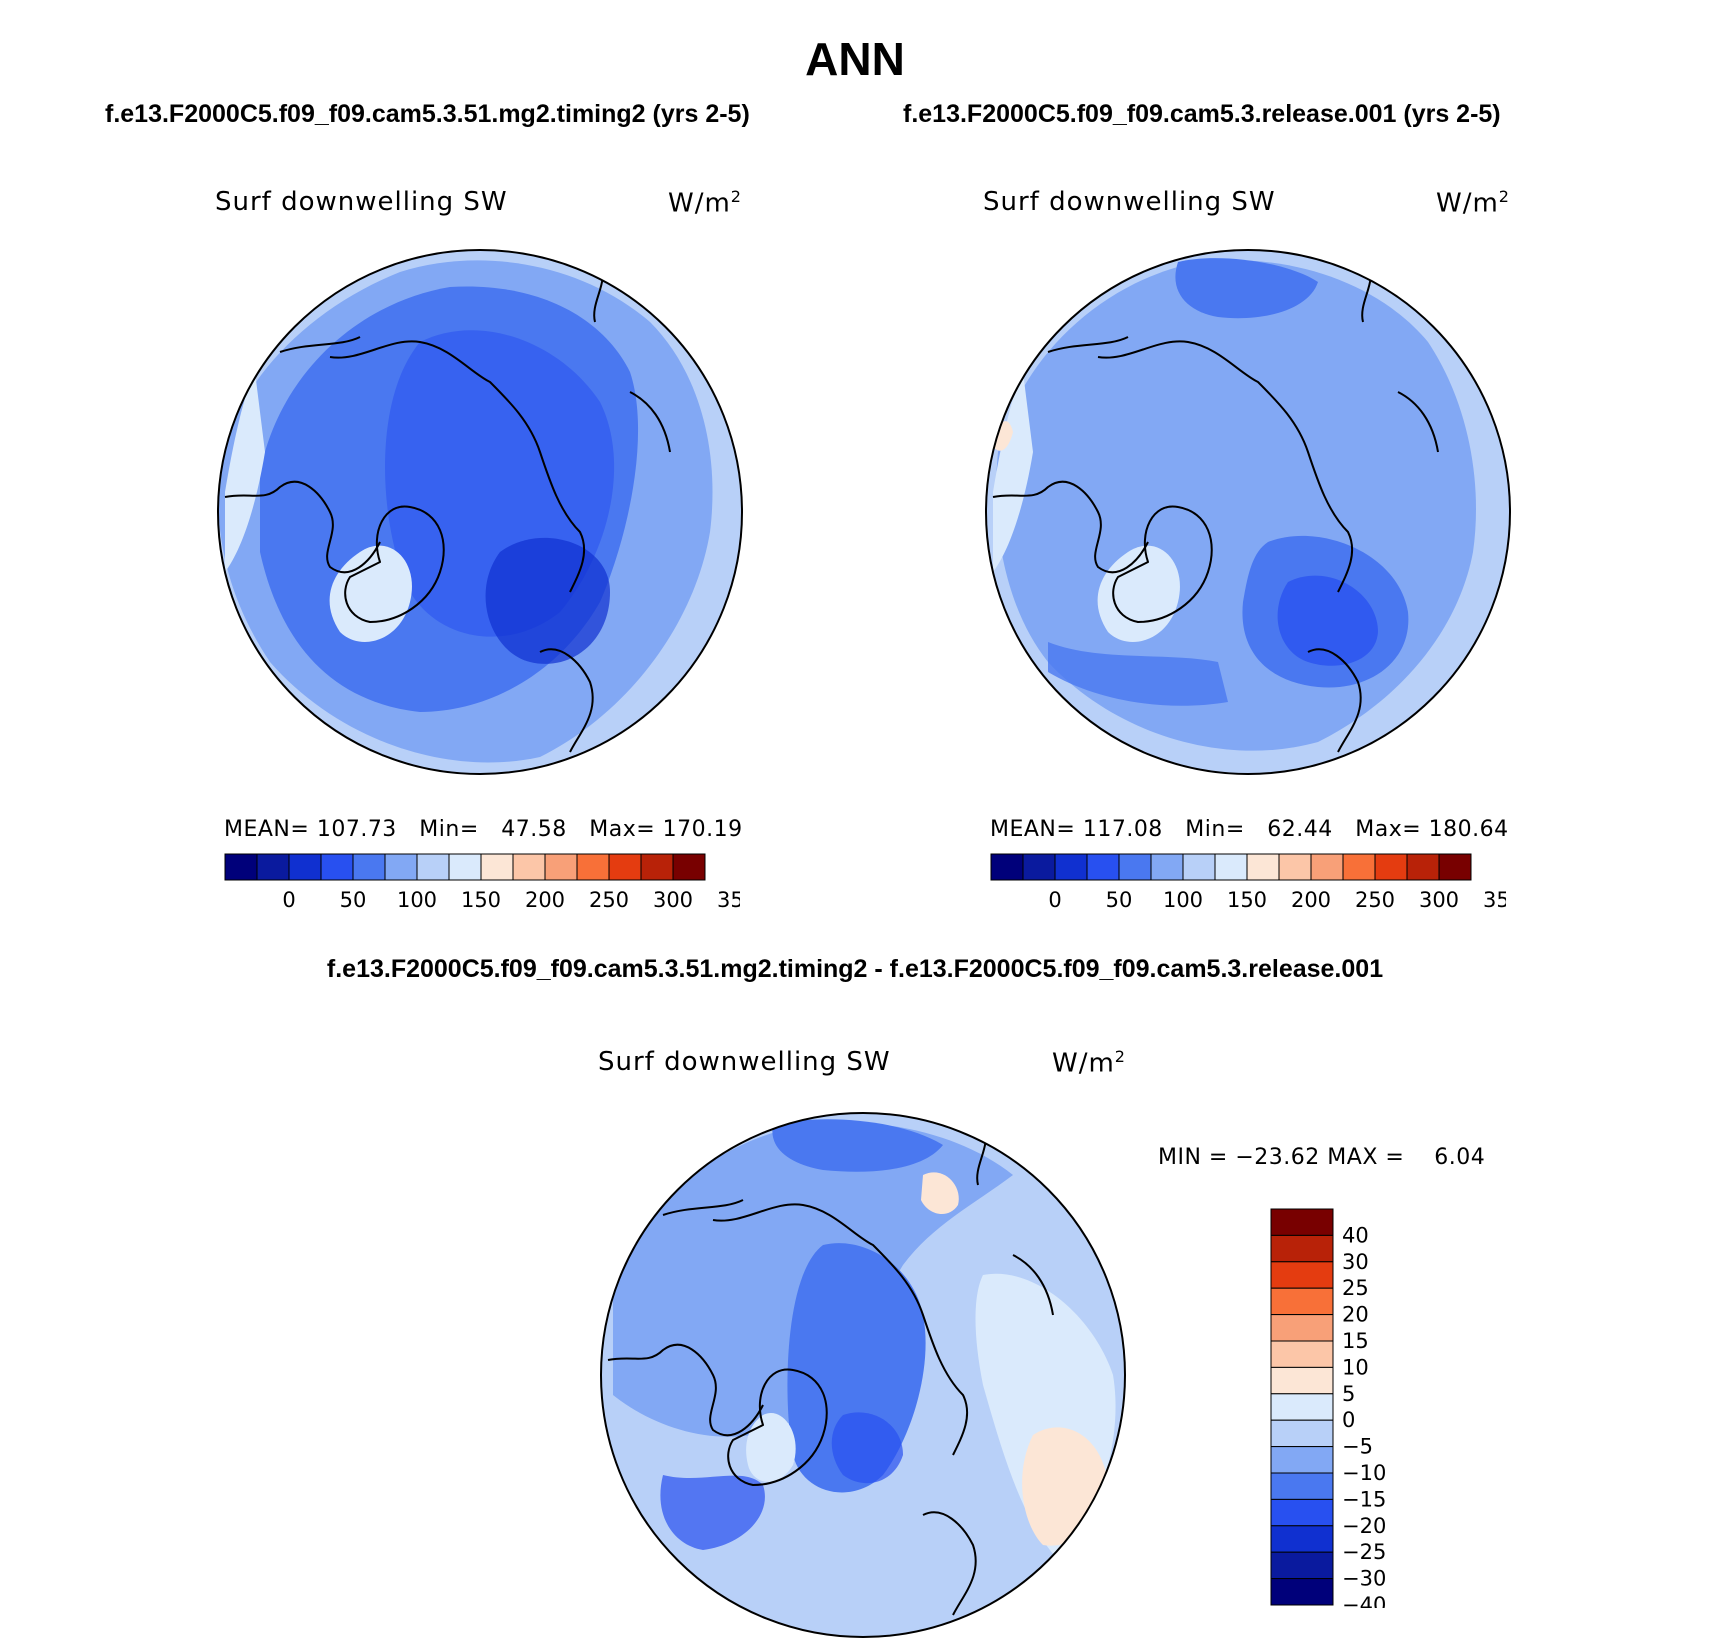  I want to click on polar-map-right, so click(1248, 512).